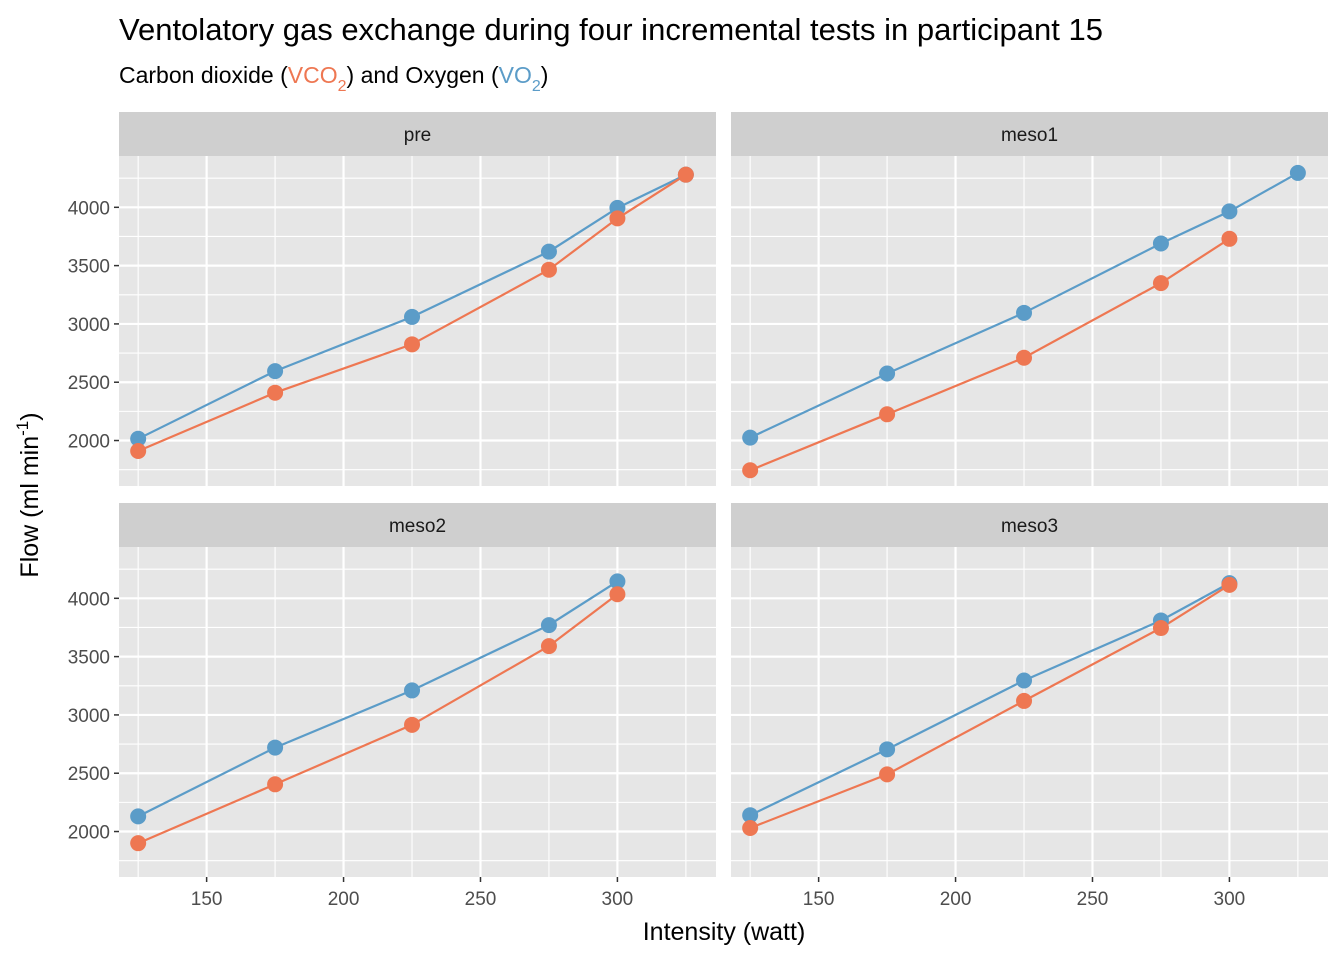 Image resolution: width=1344 pixels, height=960 pixels. I want to click on y-axis-title-suffix: ), so click(30, 416).